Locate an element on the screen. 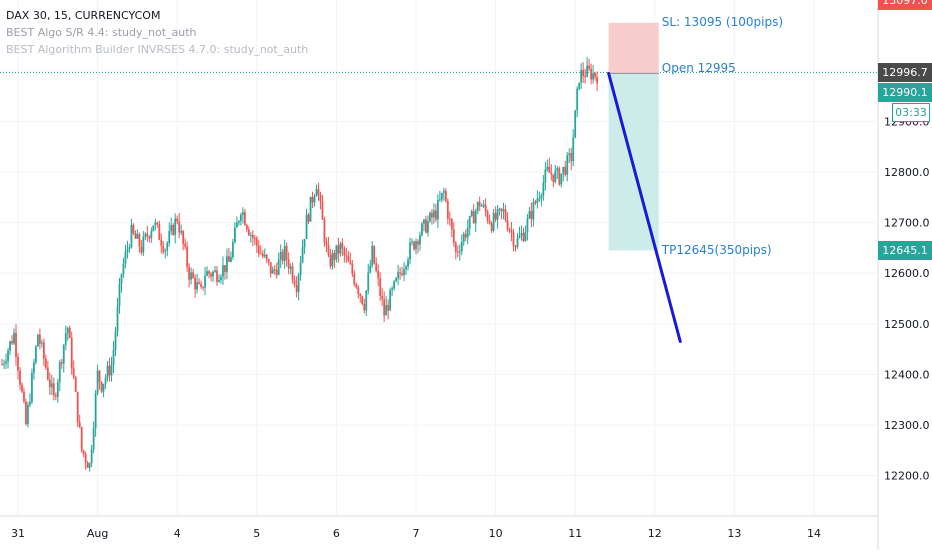  x-tick-label: 7 is located at coordinates (416, 533).